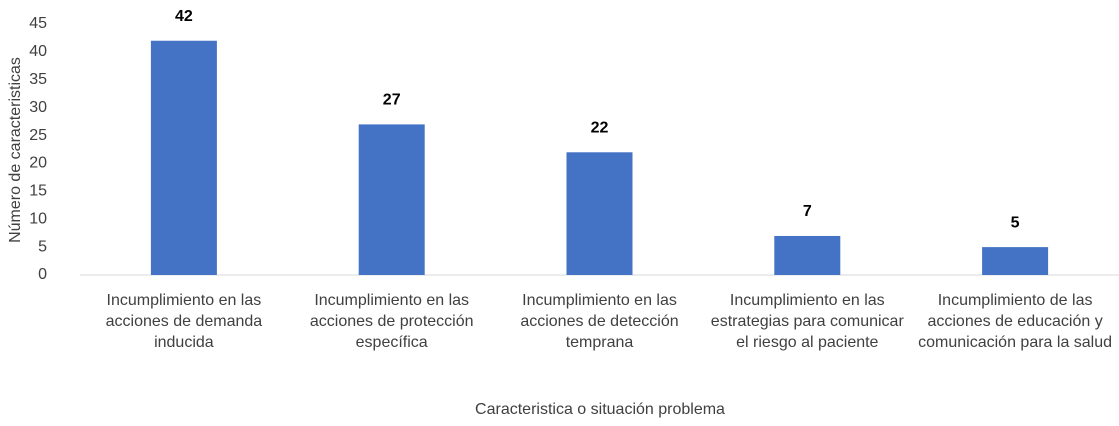 The height and width of the screenshot is (426, 1119). What do you see at coordinates (184, 16) in the screenshot?
I see `data-label: 42` at bounding box center [184, 16].